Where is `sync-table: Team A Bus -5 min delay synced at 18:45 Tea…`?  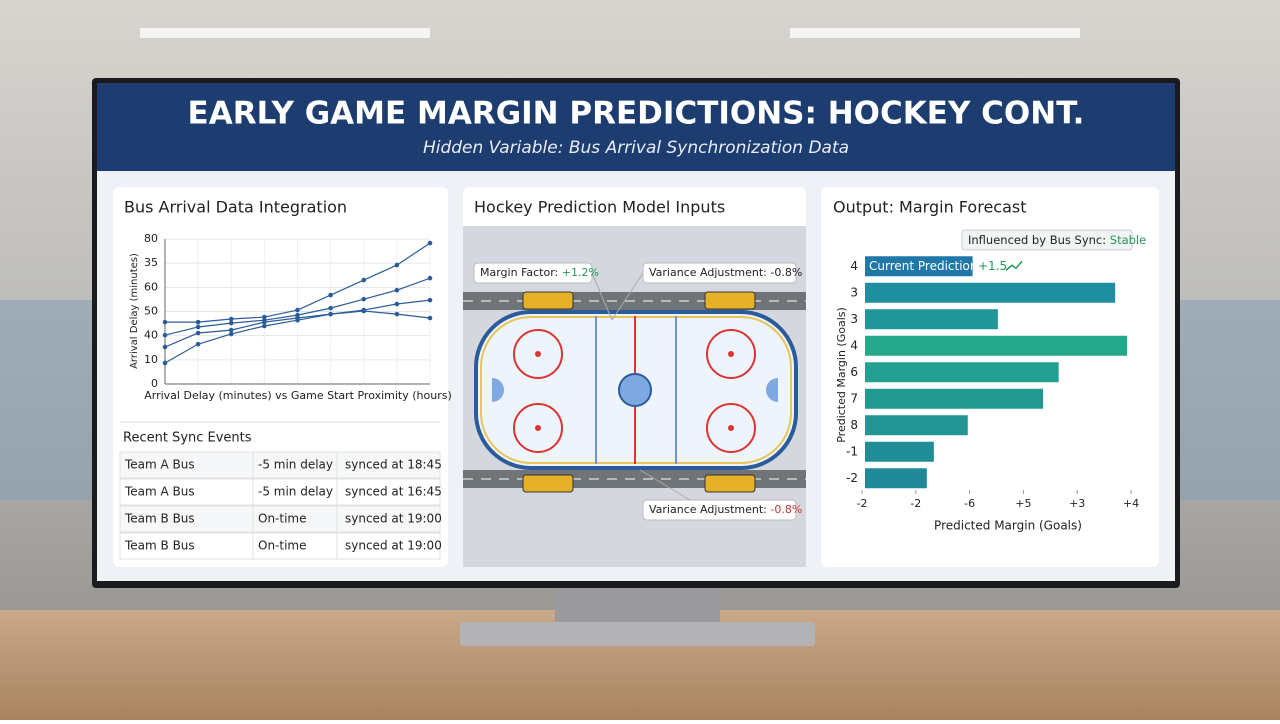 sync-table: Team A Bus -5 min delay synced at 18:45 Tea… is located at coordinates (280, 505).